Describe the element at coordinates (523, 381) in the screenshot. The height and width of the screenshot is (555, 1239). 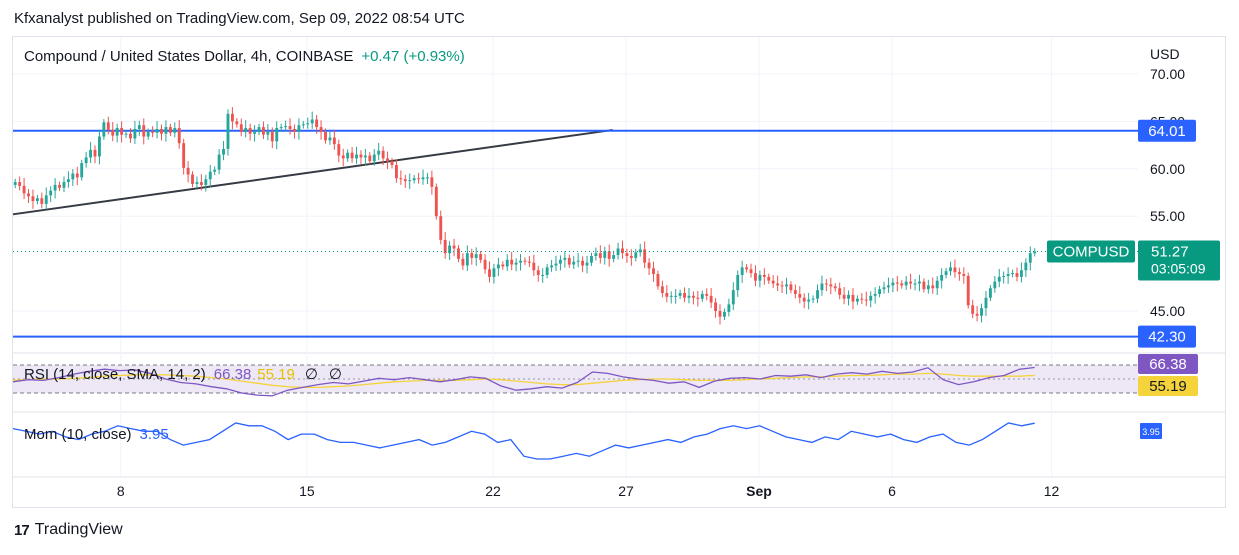
I see `rsi-line` at that location.